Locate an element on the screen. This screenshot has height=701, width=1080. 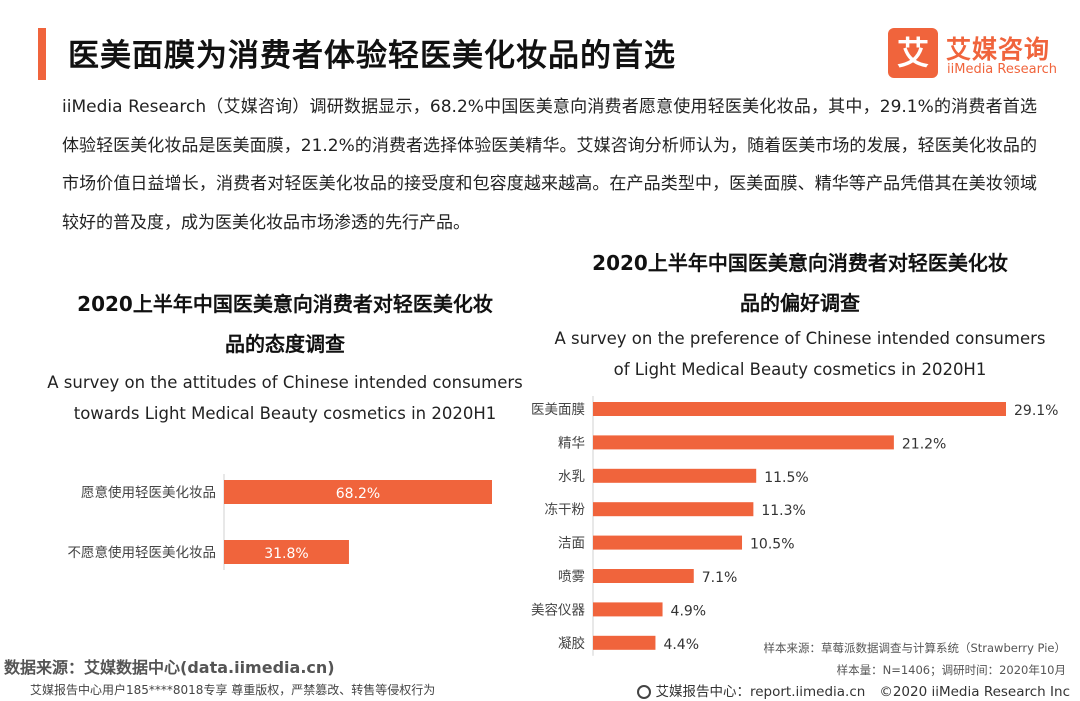
data-label: 10.5% is located at coordinates (772, 545).